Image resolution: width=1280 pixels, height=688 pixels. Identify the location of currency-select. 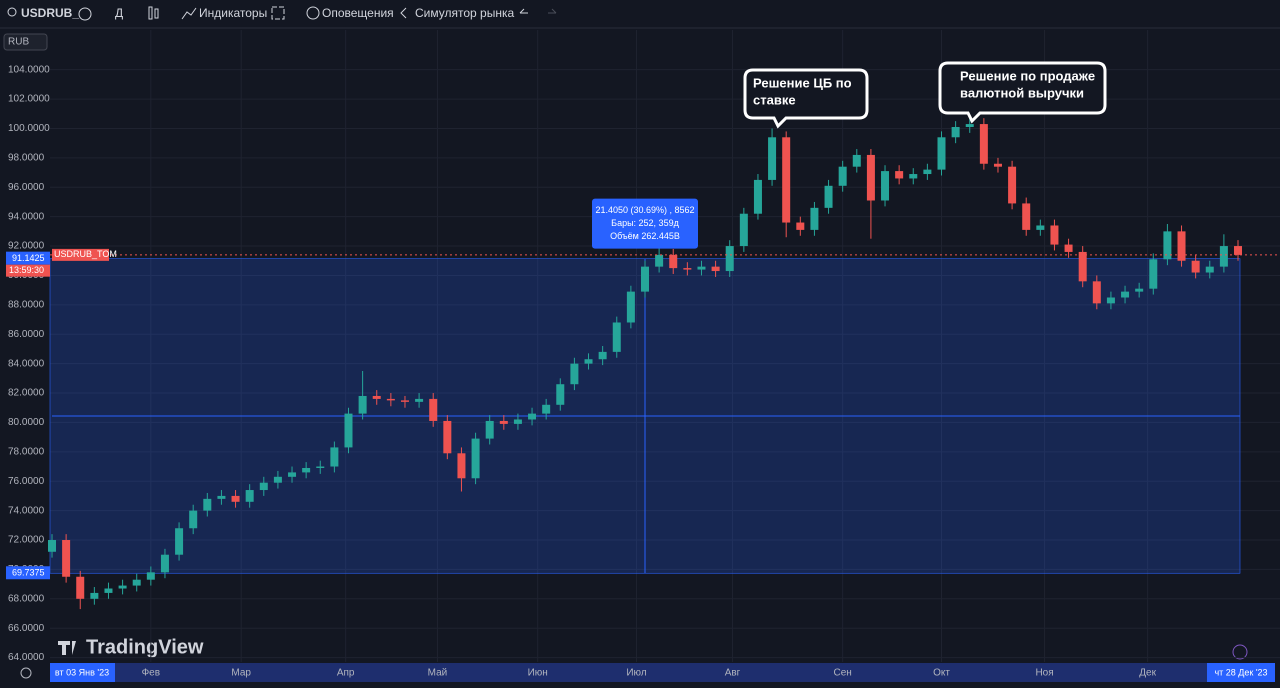
(25, 42).